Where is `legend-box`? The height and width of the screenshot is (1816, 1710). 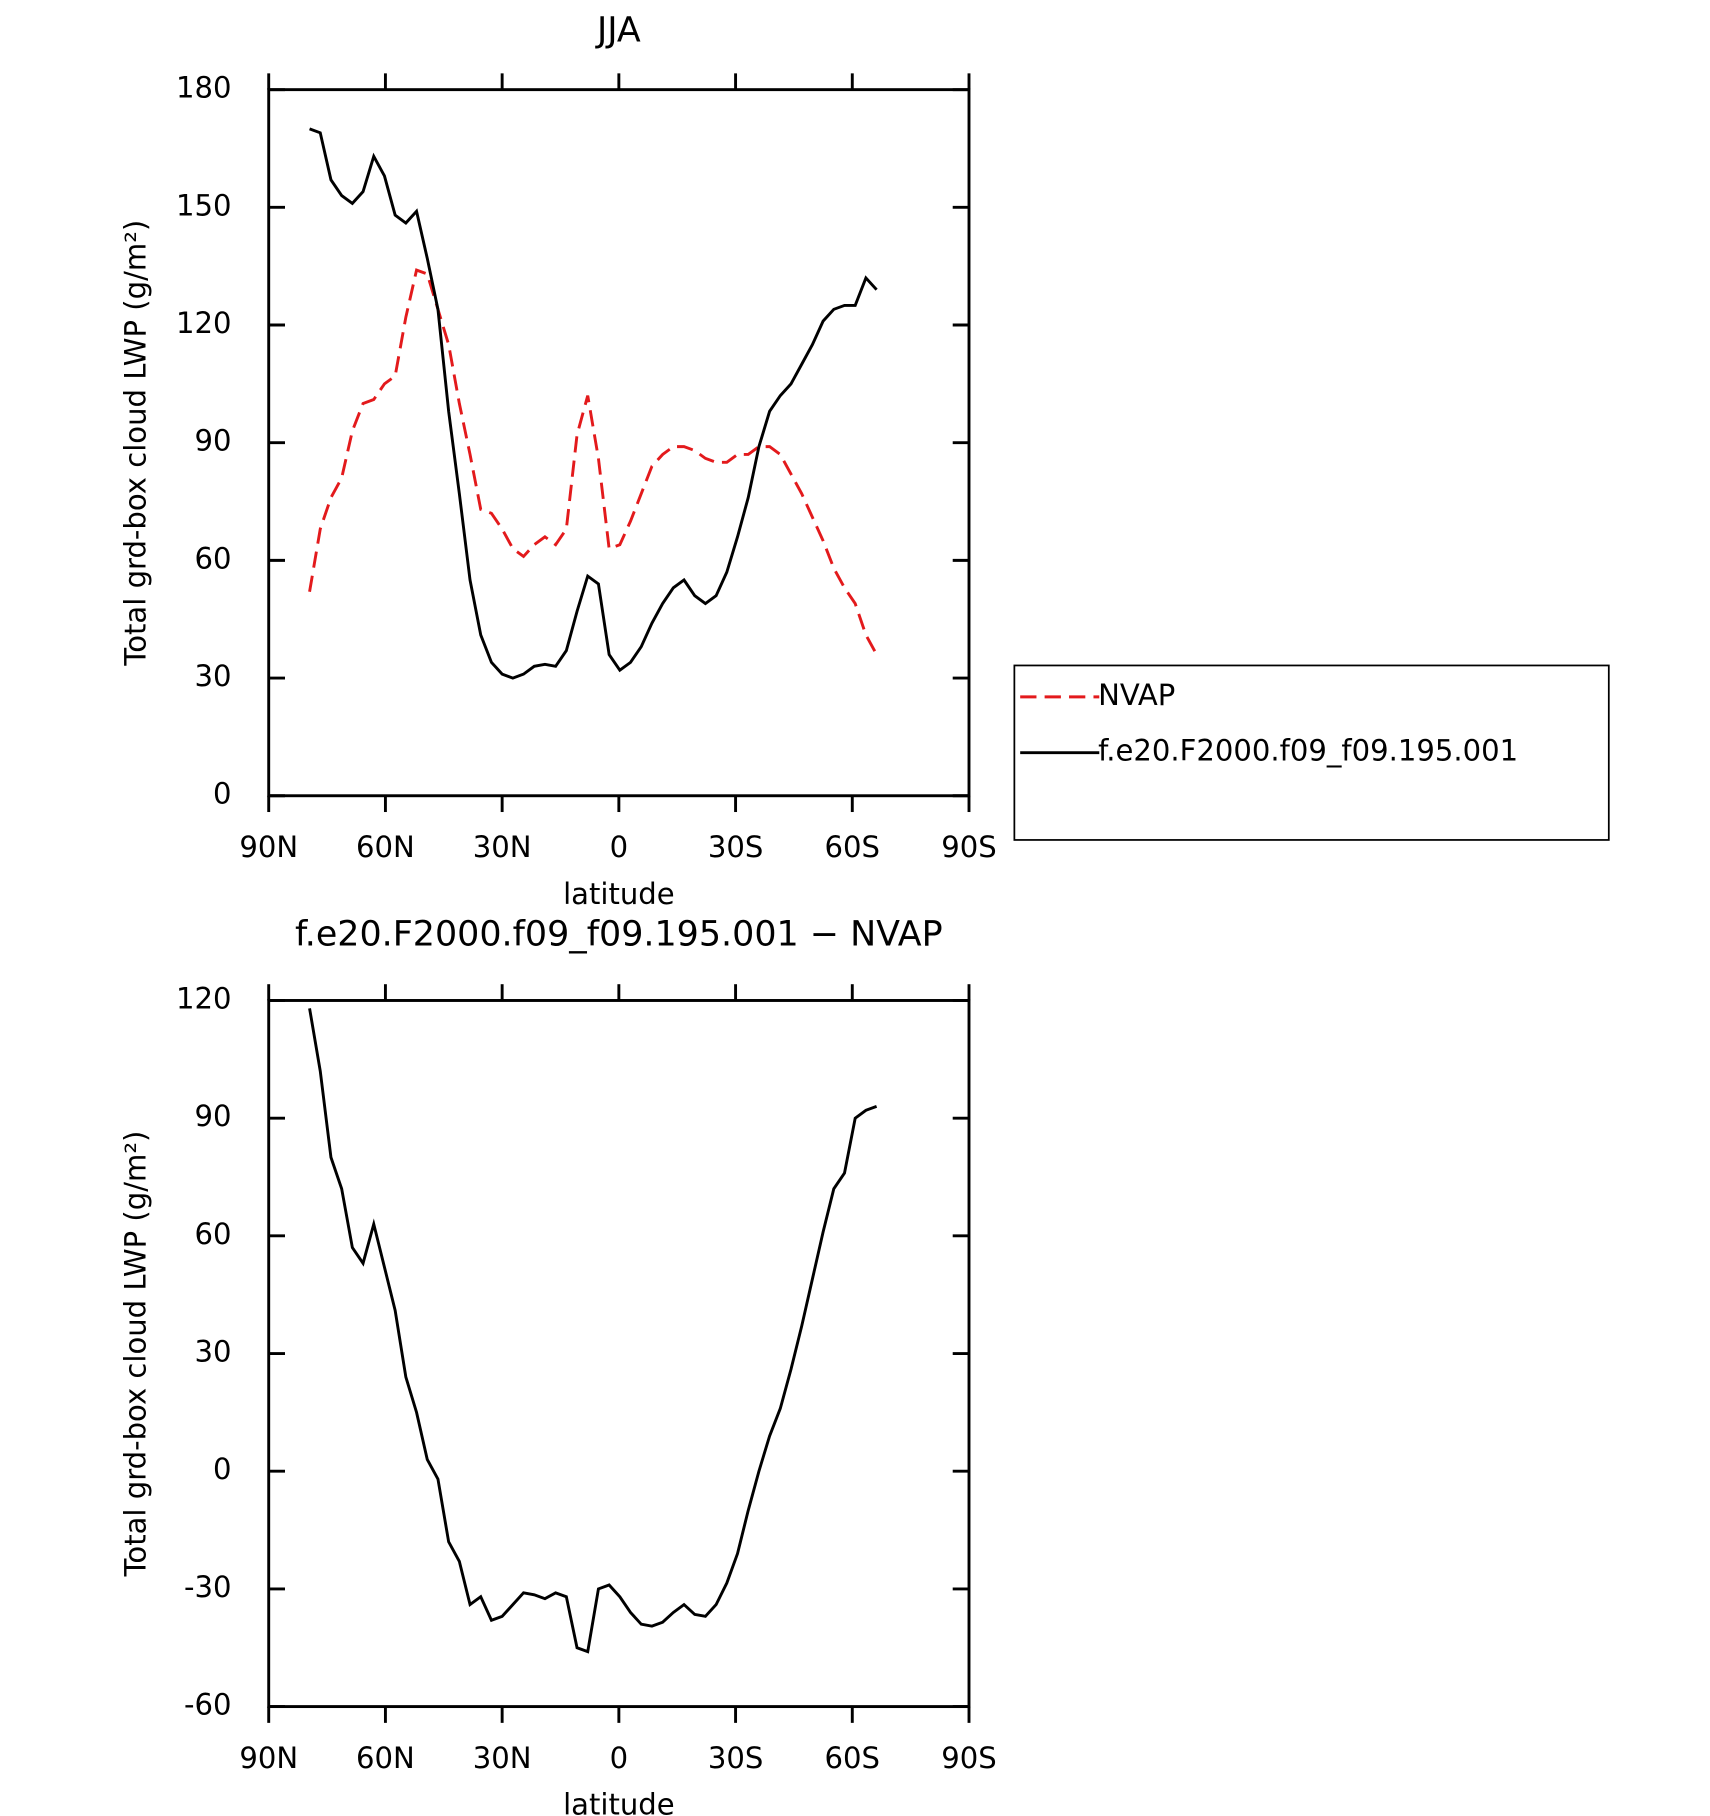 legend-box is located at coordinates (1311, 752).